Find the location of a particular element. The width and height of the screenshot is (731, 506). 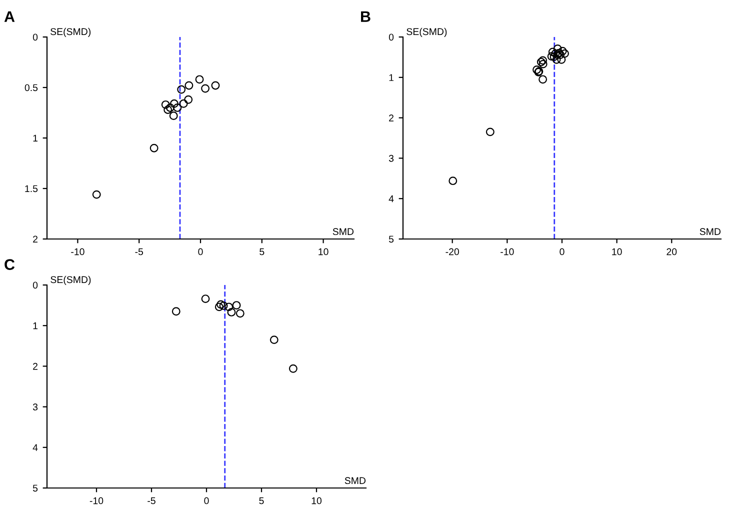

chart-title: B is located at coordinates (365, 16).